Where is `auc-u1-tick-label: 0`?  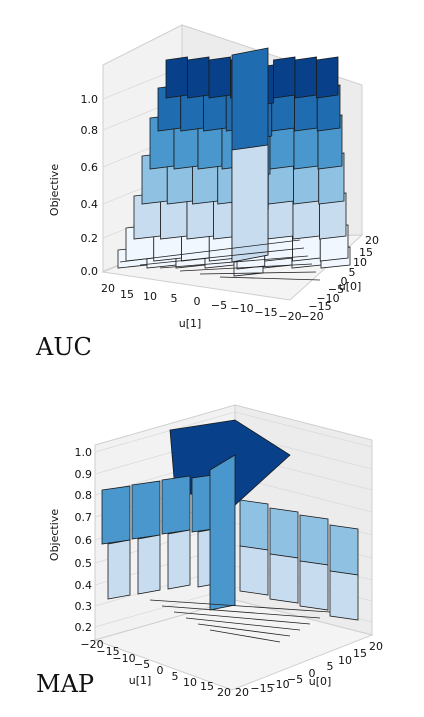 auc-u1-tick-label: 0 is located at coordinates (197, 301).